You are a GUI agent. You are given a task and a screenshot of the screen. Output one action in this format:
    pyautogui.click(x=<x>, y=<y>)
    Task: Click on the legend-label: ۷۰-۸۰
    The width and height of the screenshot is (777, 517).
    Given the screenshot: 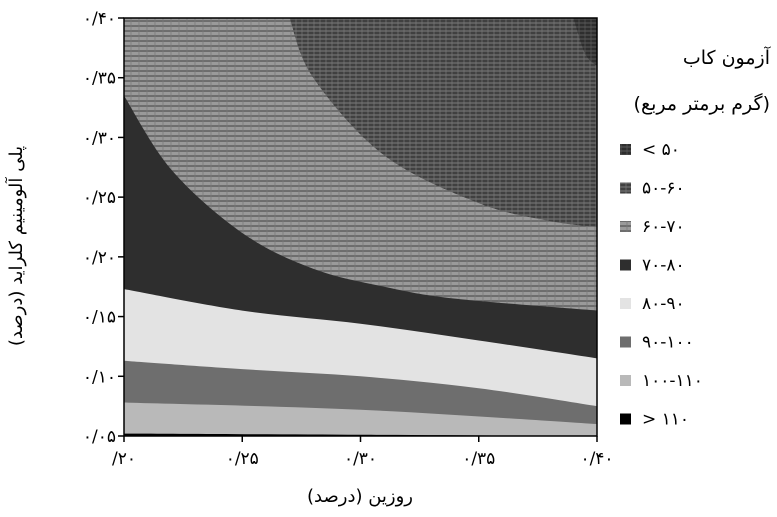 What is the action you would take?
    pyautogui.click(x=663, y=266)
    